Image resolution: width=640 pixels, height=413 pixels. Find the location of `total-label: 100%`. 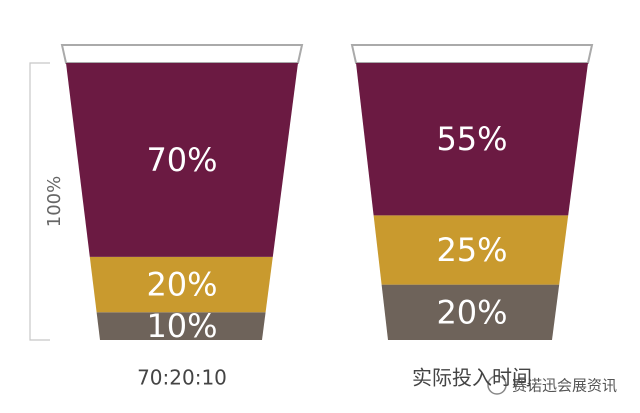

total-label: 100% is located at coordinates (54, 201).